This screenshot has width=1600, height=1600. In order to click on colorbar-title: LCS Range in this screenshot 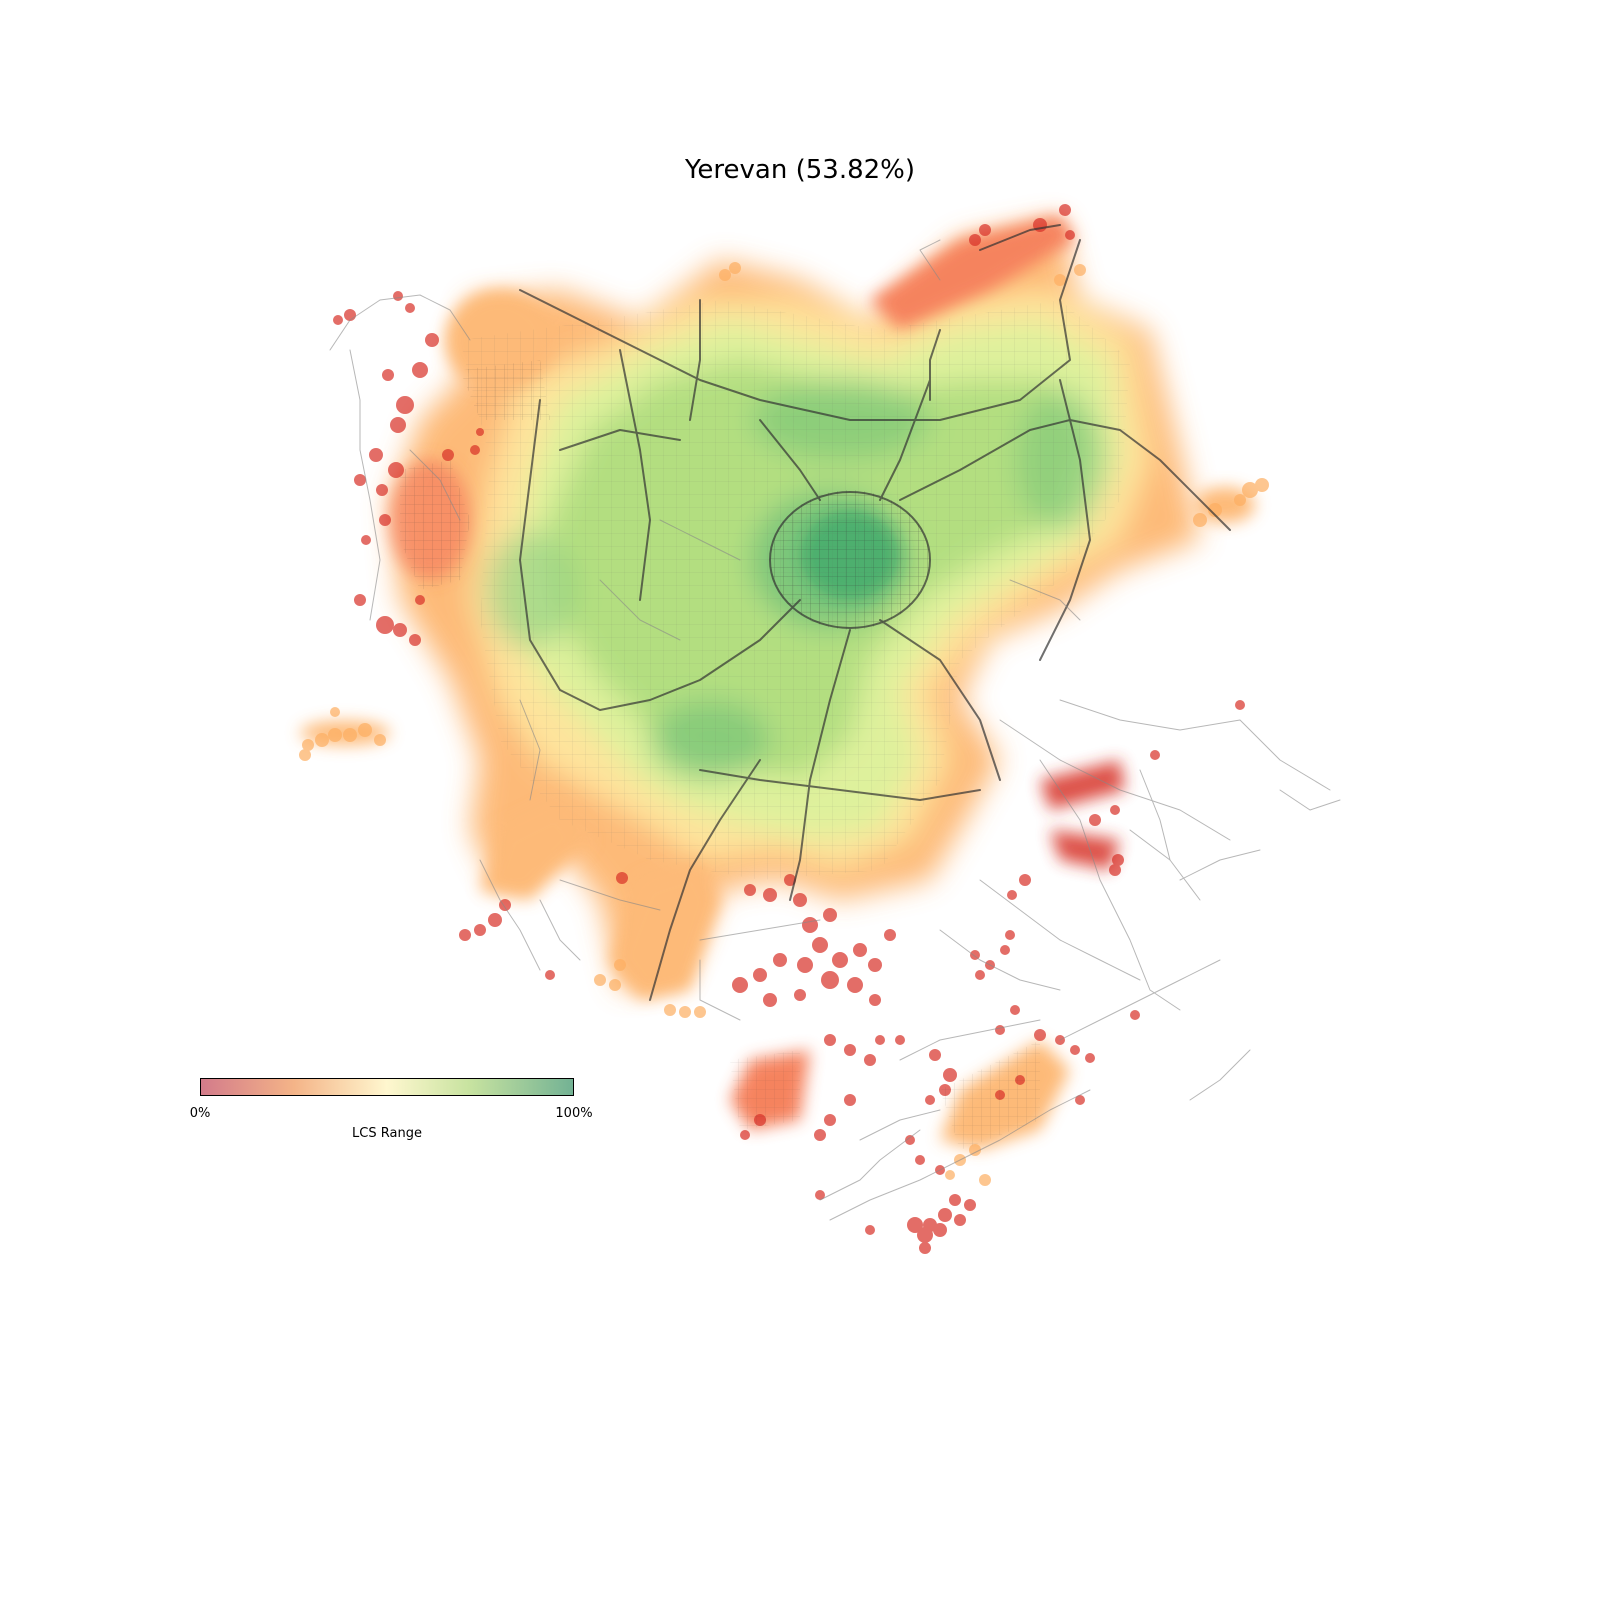, I will do `click(387, 1133)`.